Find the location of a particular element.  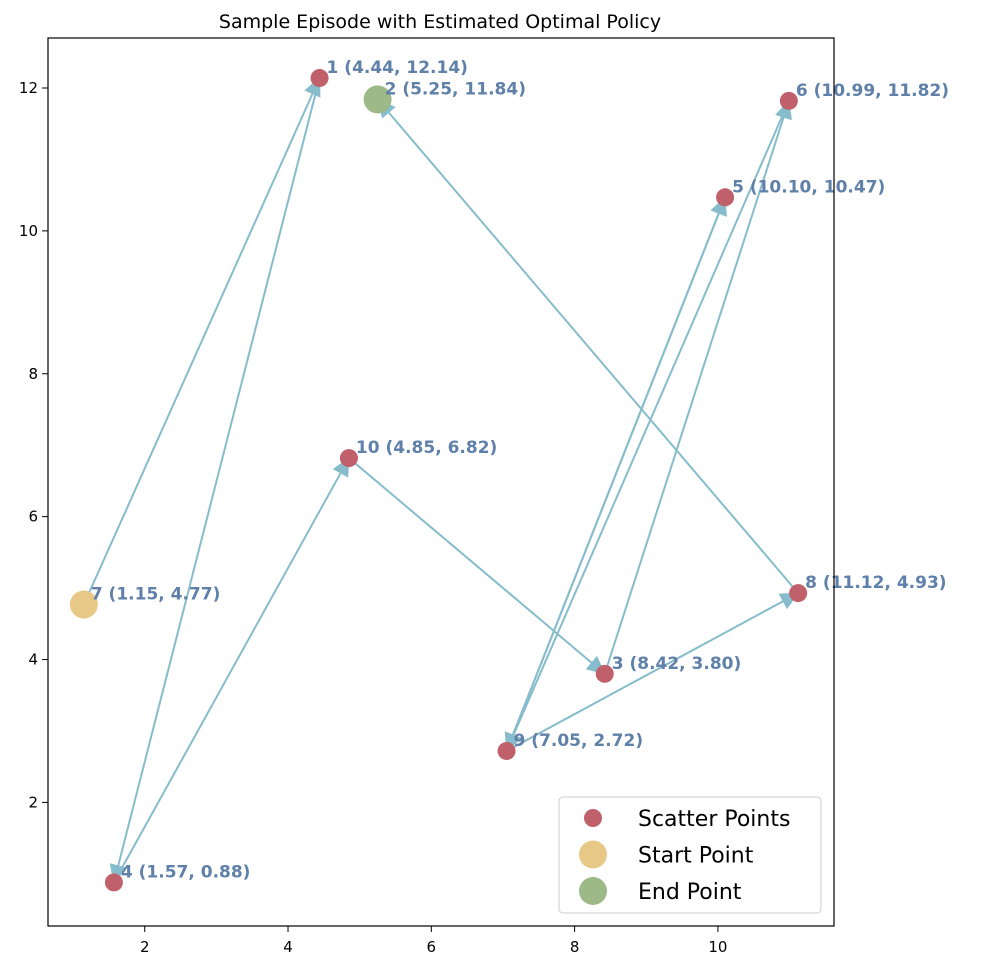

x-axis: 2 4 6 8 10 is located at coordinates (433, 941).